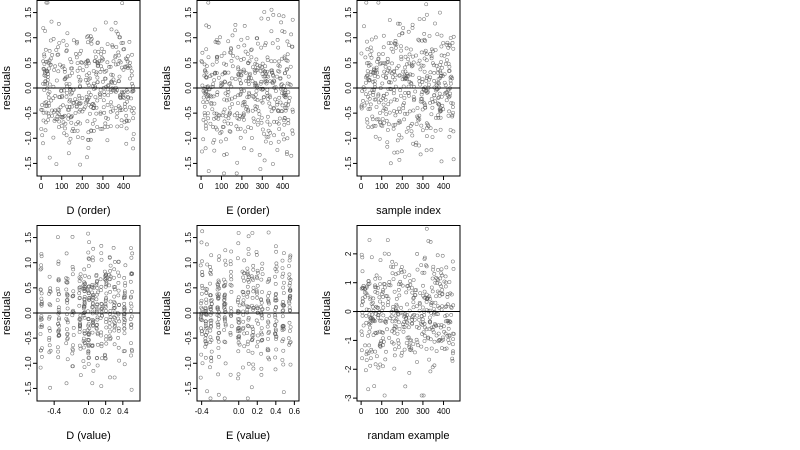  I want to click on x-tick-label: 0.0, so click(89, 411).